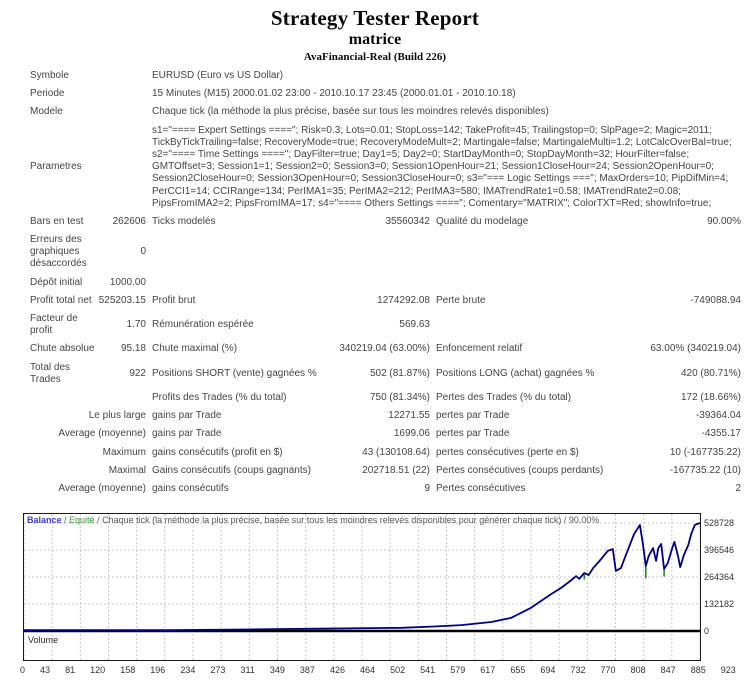 Image resolution: width=750 pixels, height=683 pixels. What do you see at coordinates (728, 670) in the screenshot?
I see `x-axis-tick: 923` at bounding box center [728, 670].